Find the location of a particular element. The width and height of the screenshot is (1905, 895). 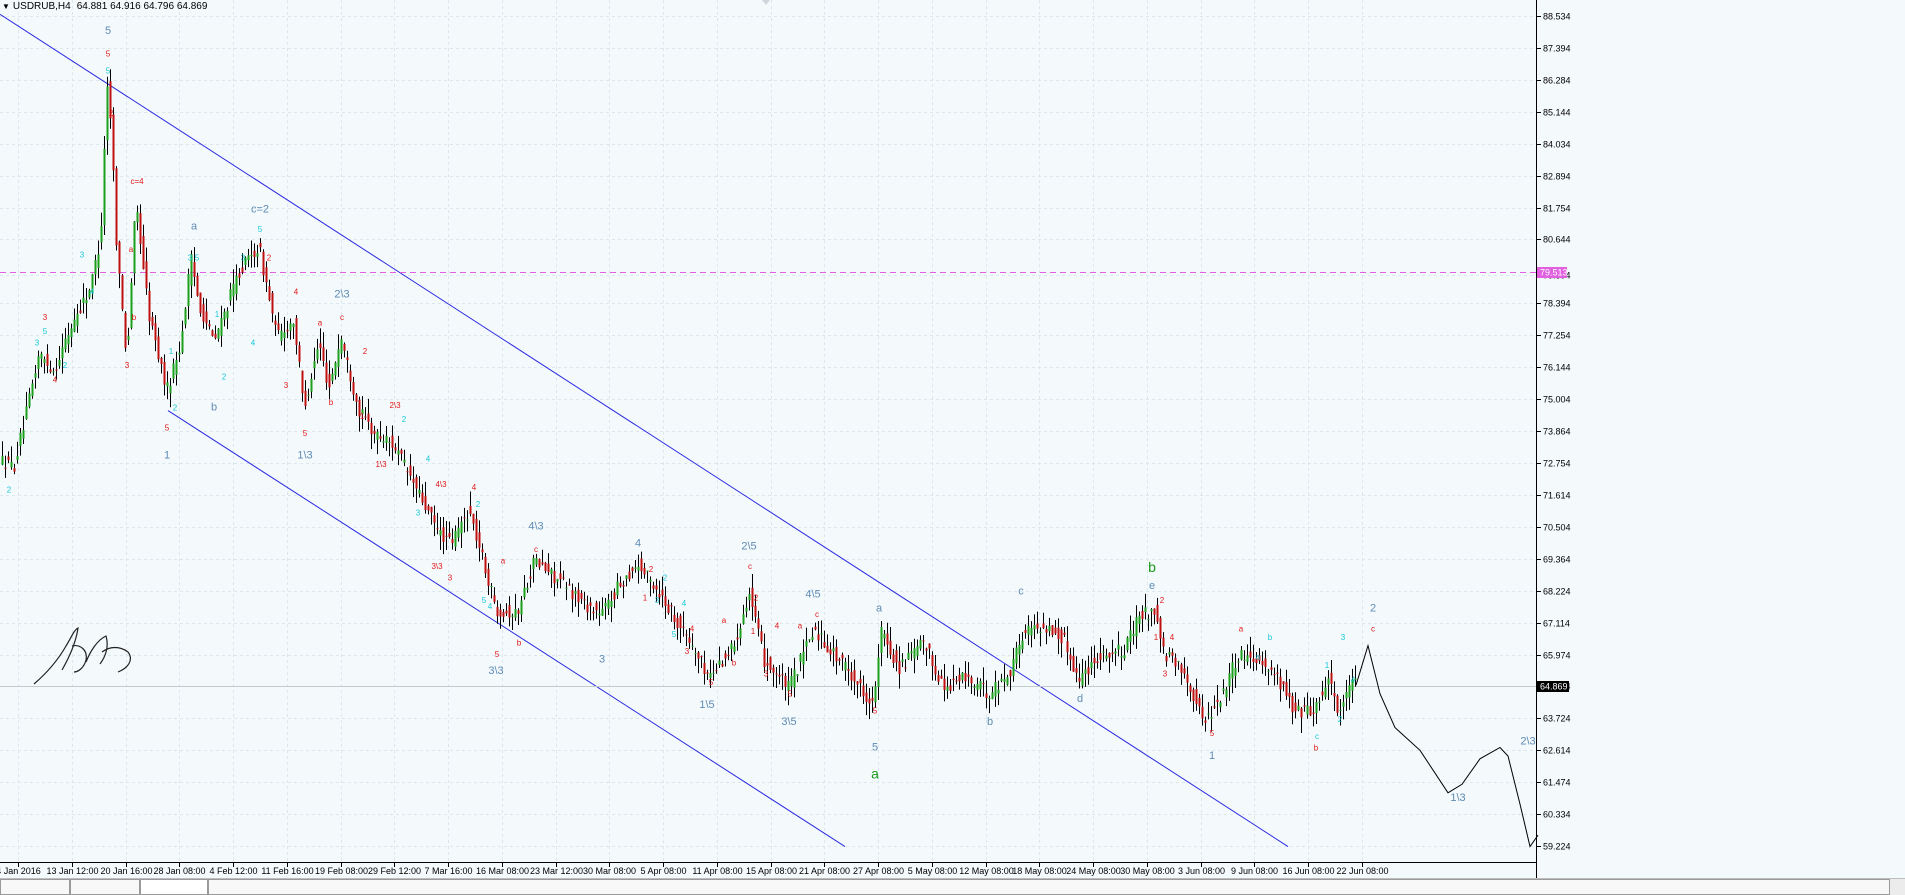

chart-tab-active is located at coordinates (174, 887).